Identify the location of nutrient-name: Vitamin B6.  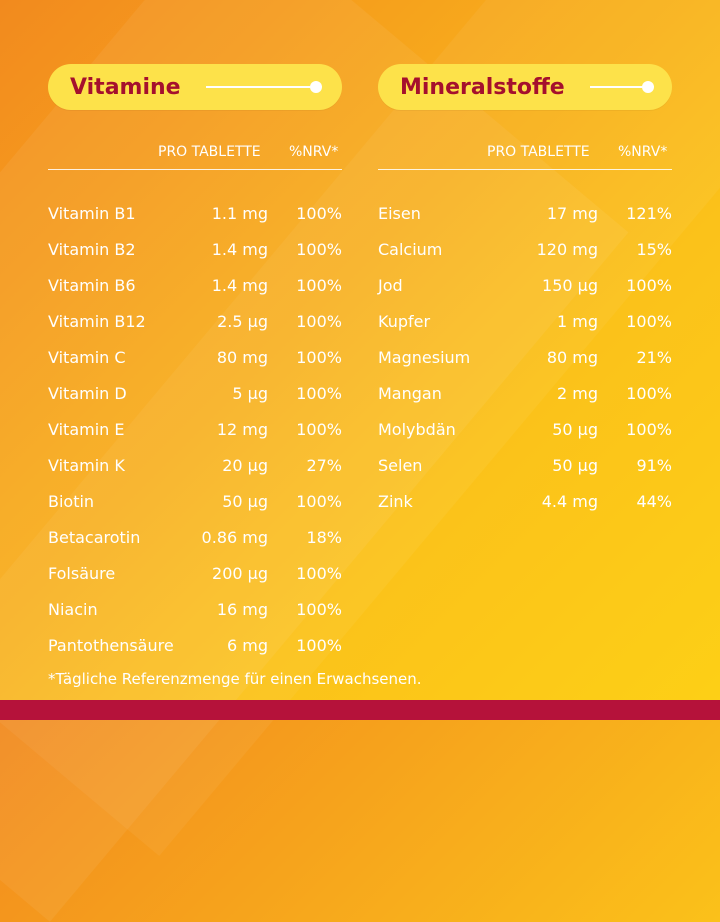
(92, 285).